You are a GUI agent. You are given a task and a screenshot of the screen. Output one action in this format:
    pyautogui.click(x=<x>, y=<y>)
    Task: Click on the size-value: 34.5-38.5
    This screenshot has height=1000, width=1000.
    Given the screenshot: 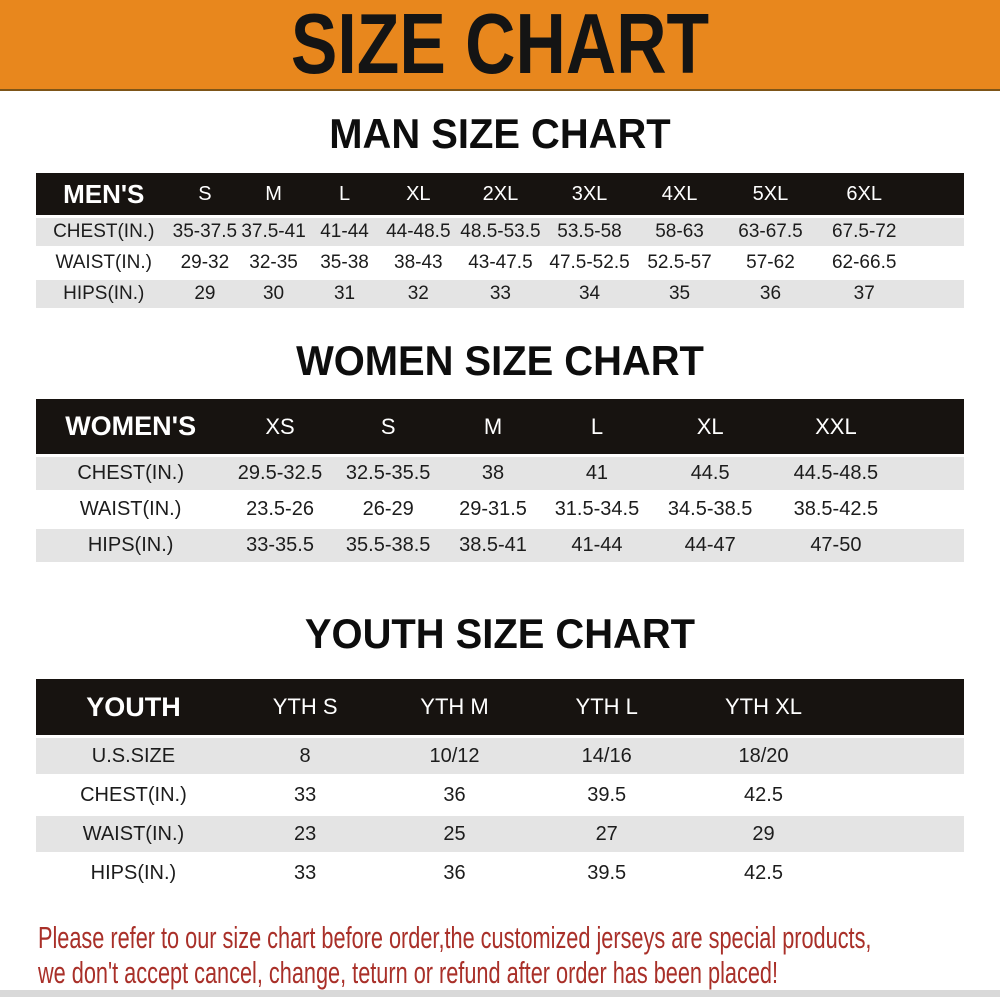 What is the action you would take?
    pyautogui.click(x=710, y=509)
    